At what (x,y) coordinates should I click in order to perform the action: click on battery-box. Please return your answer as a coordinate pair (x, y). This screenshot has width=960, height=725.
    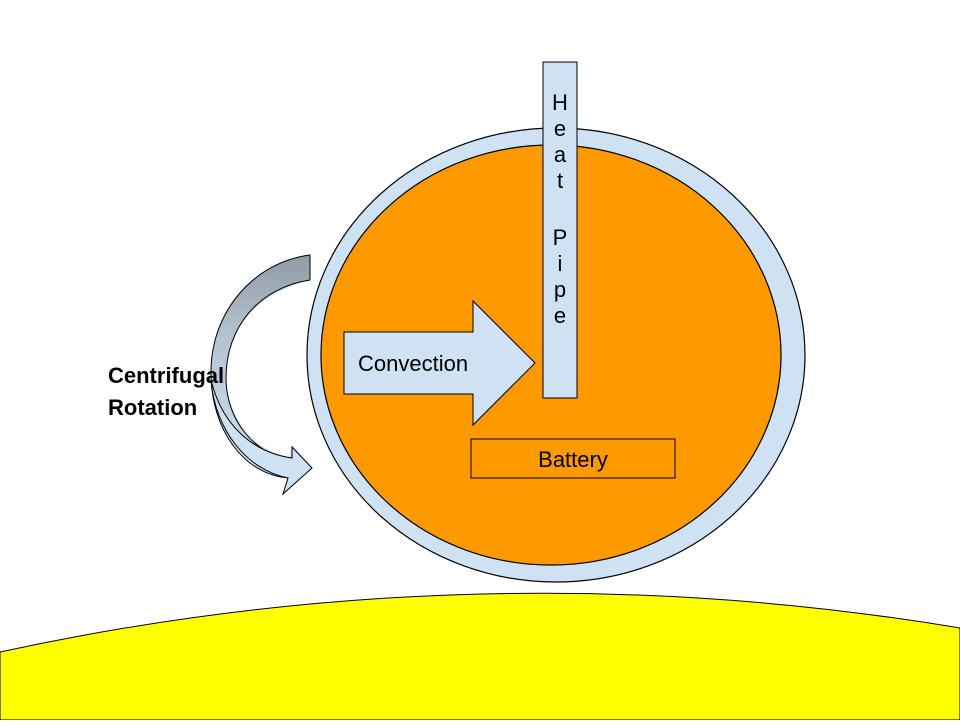
    Looking at the image, I should click on (573, 458).